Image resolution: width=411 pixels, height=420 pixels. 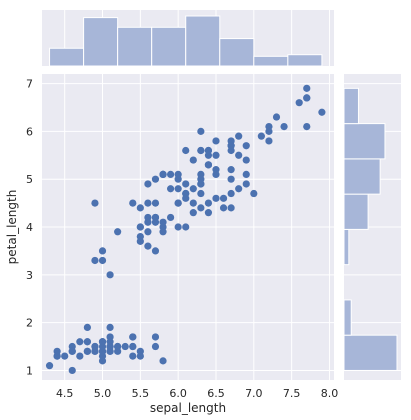 I want to click on marginal-x-histogram, so click(x=186, y=41).